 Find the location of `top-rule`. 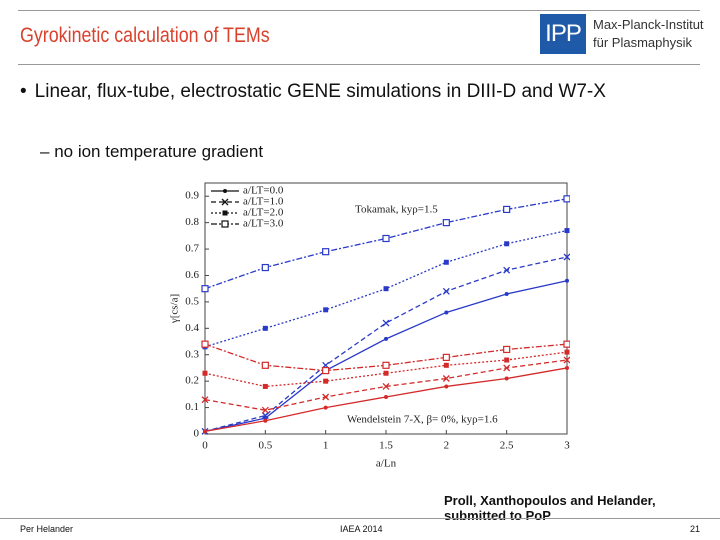

top-rule is located at coordinates (359, 10).